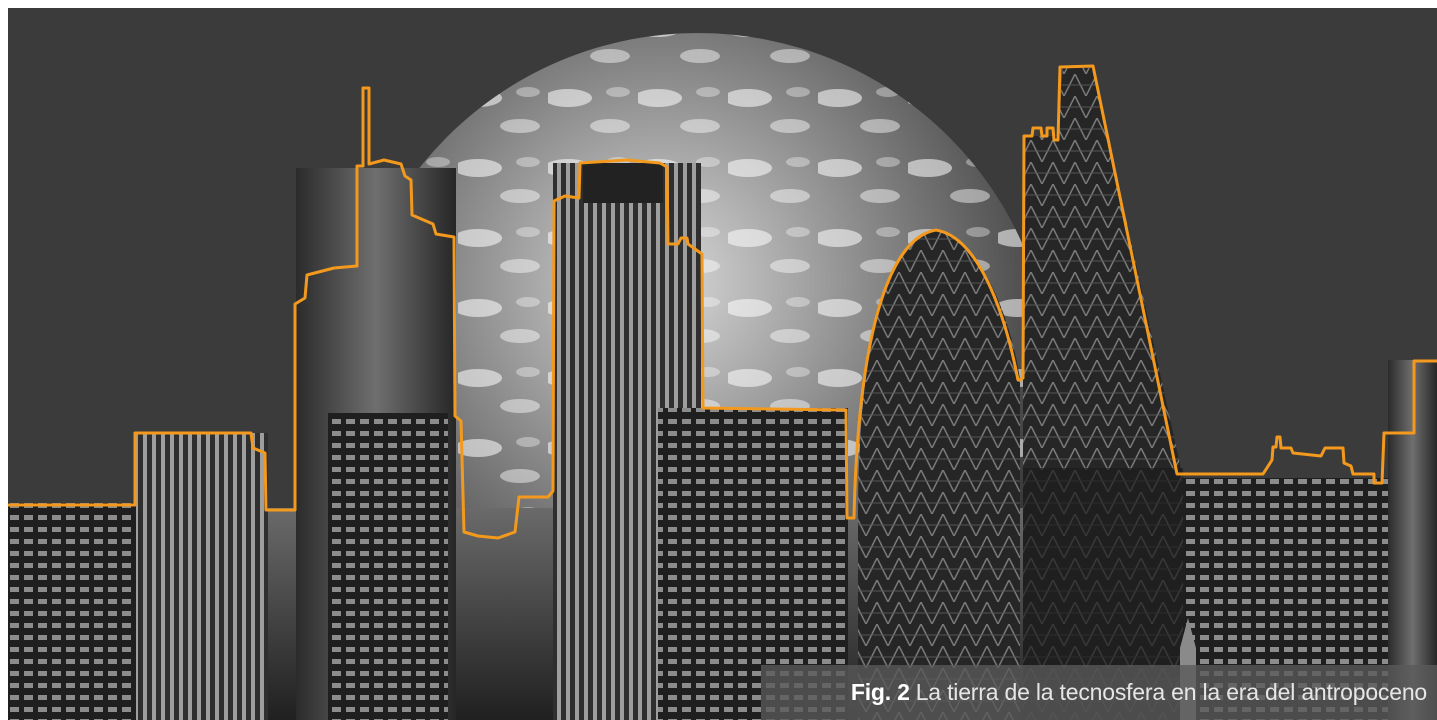 This screenshot has width=1437, height=720. I want to click on figure-label: Fig. 2, so click(880, 692).